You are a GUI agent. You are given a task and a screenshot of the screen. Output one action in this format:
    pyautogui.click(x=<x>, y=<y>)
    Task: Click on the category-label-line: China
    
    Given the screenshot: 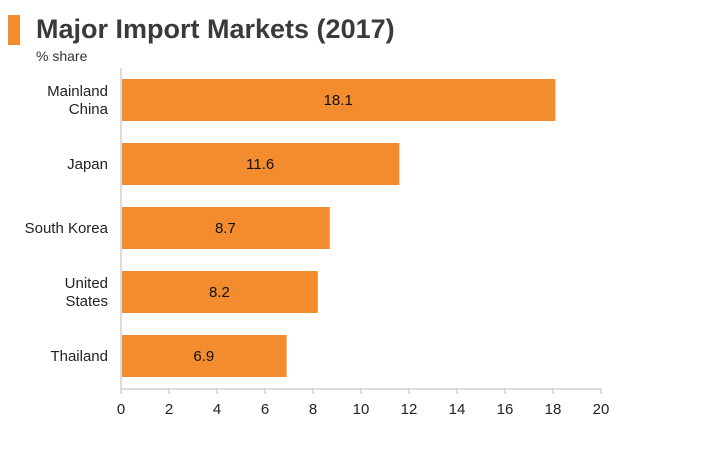 What is the action you would take?
    pyautogui.click(x=89, y=109)
    